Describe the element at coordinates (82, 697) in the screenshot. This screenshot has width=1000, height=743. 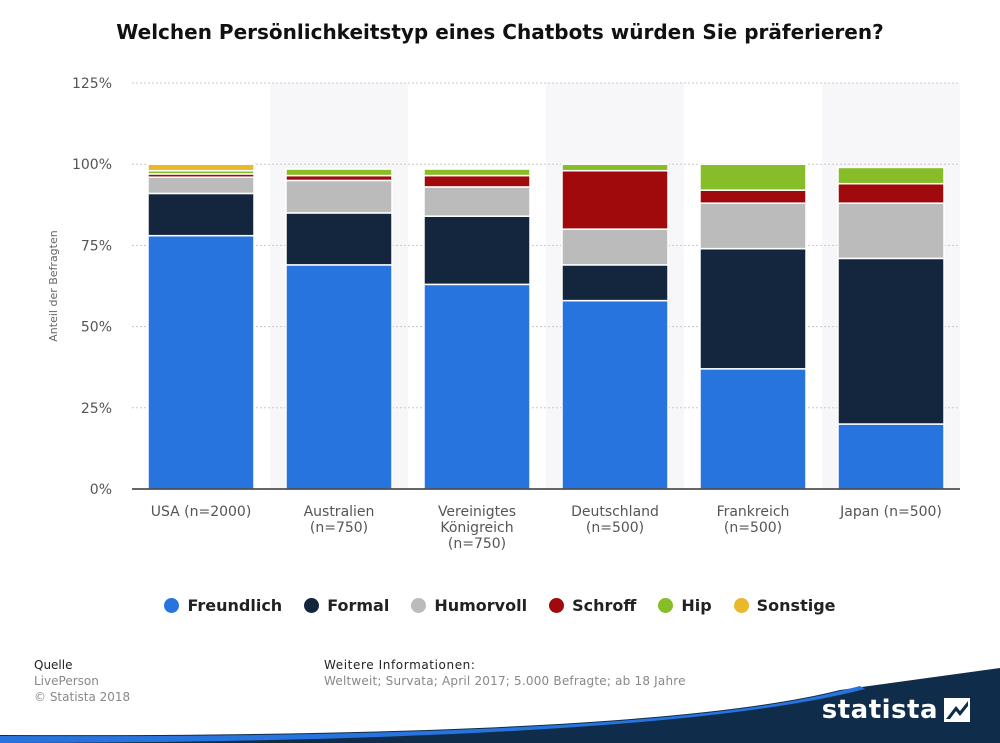
I see `copyright: © Statista 2018` at that location.